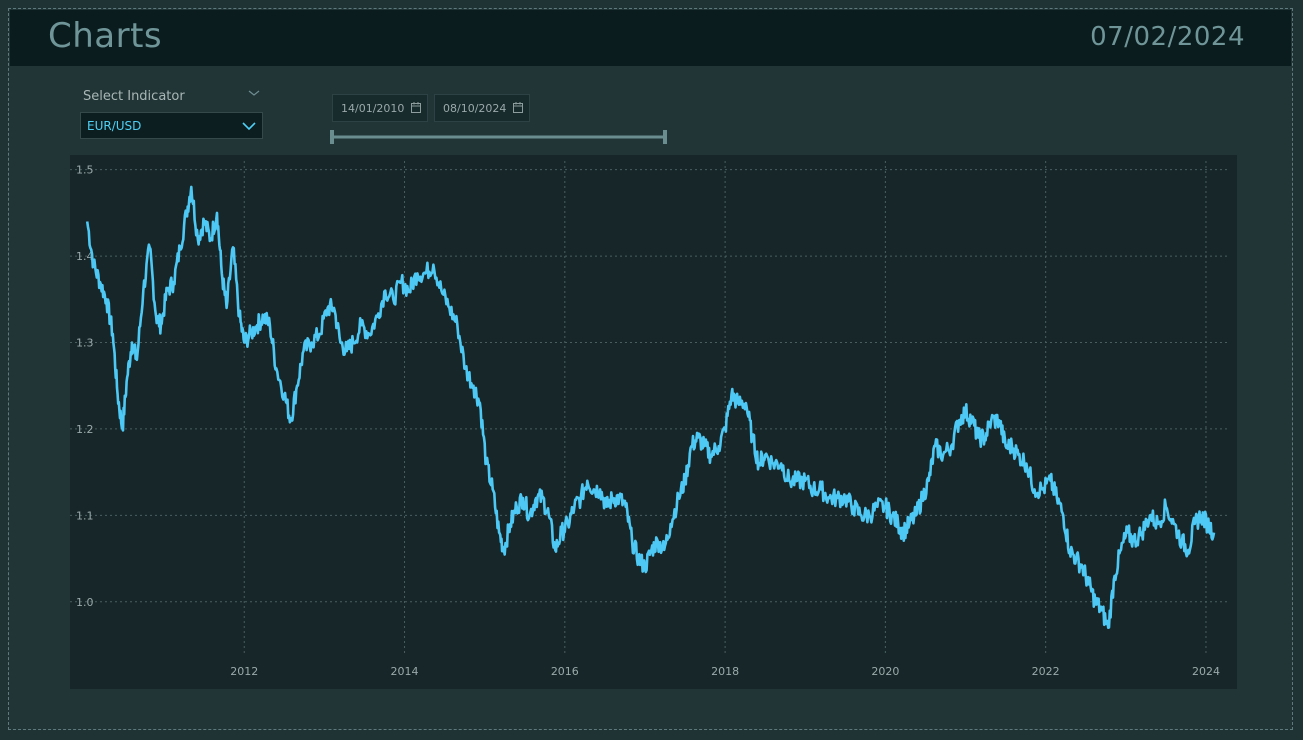  I want to click on indicator-select: EUR/USD, so click(171, 125).